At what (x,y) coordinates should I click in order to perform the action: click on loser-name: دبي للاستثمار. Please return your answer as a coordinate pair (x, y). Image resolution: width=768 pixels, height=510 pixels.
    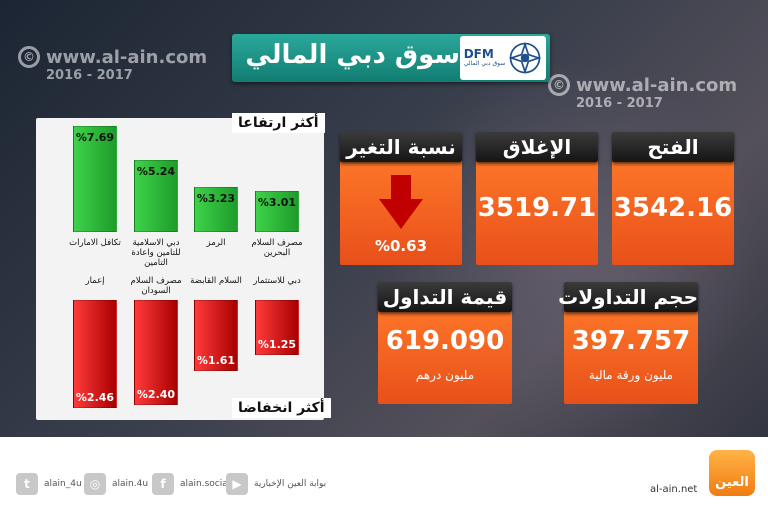
    Looking at the image, I should click on (277, 281).